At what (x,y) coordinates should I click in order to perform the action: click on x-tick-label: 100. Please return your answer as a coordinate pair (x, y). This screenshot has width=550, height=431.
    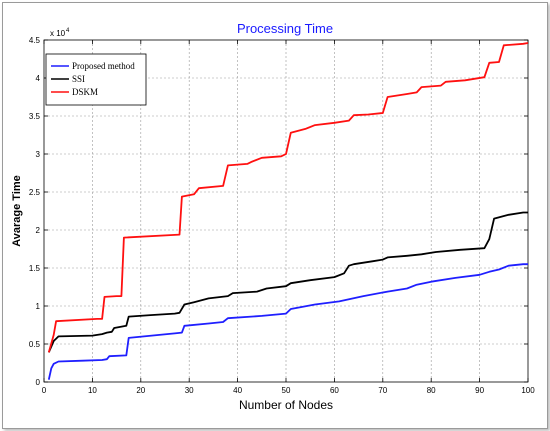
    Looking at the image, I should click on (528, 390).